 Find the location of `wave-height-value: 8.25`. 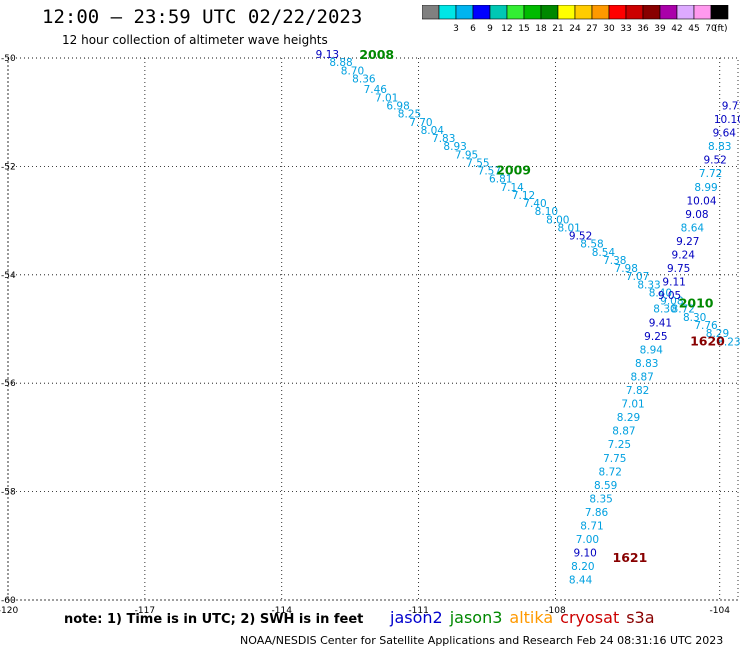

wave-height-value: 8.25 is located at coordinates (409, 115).